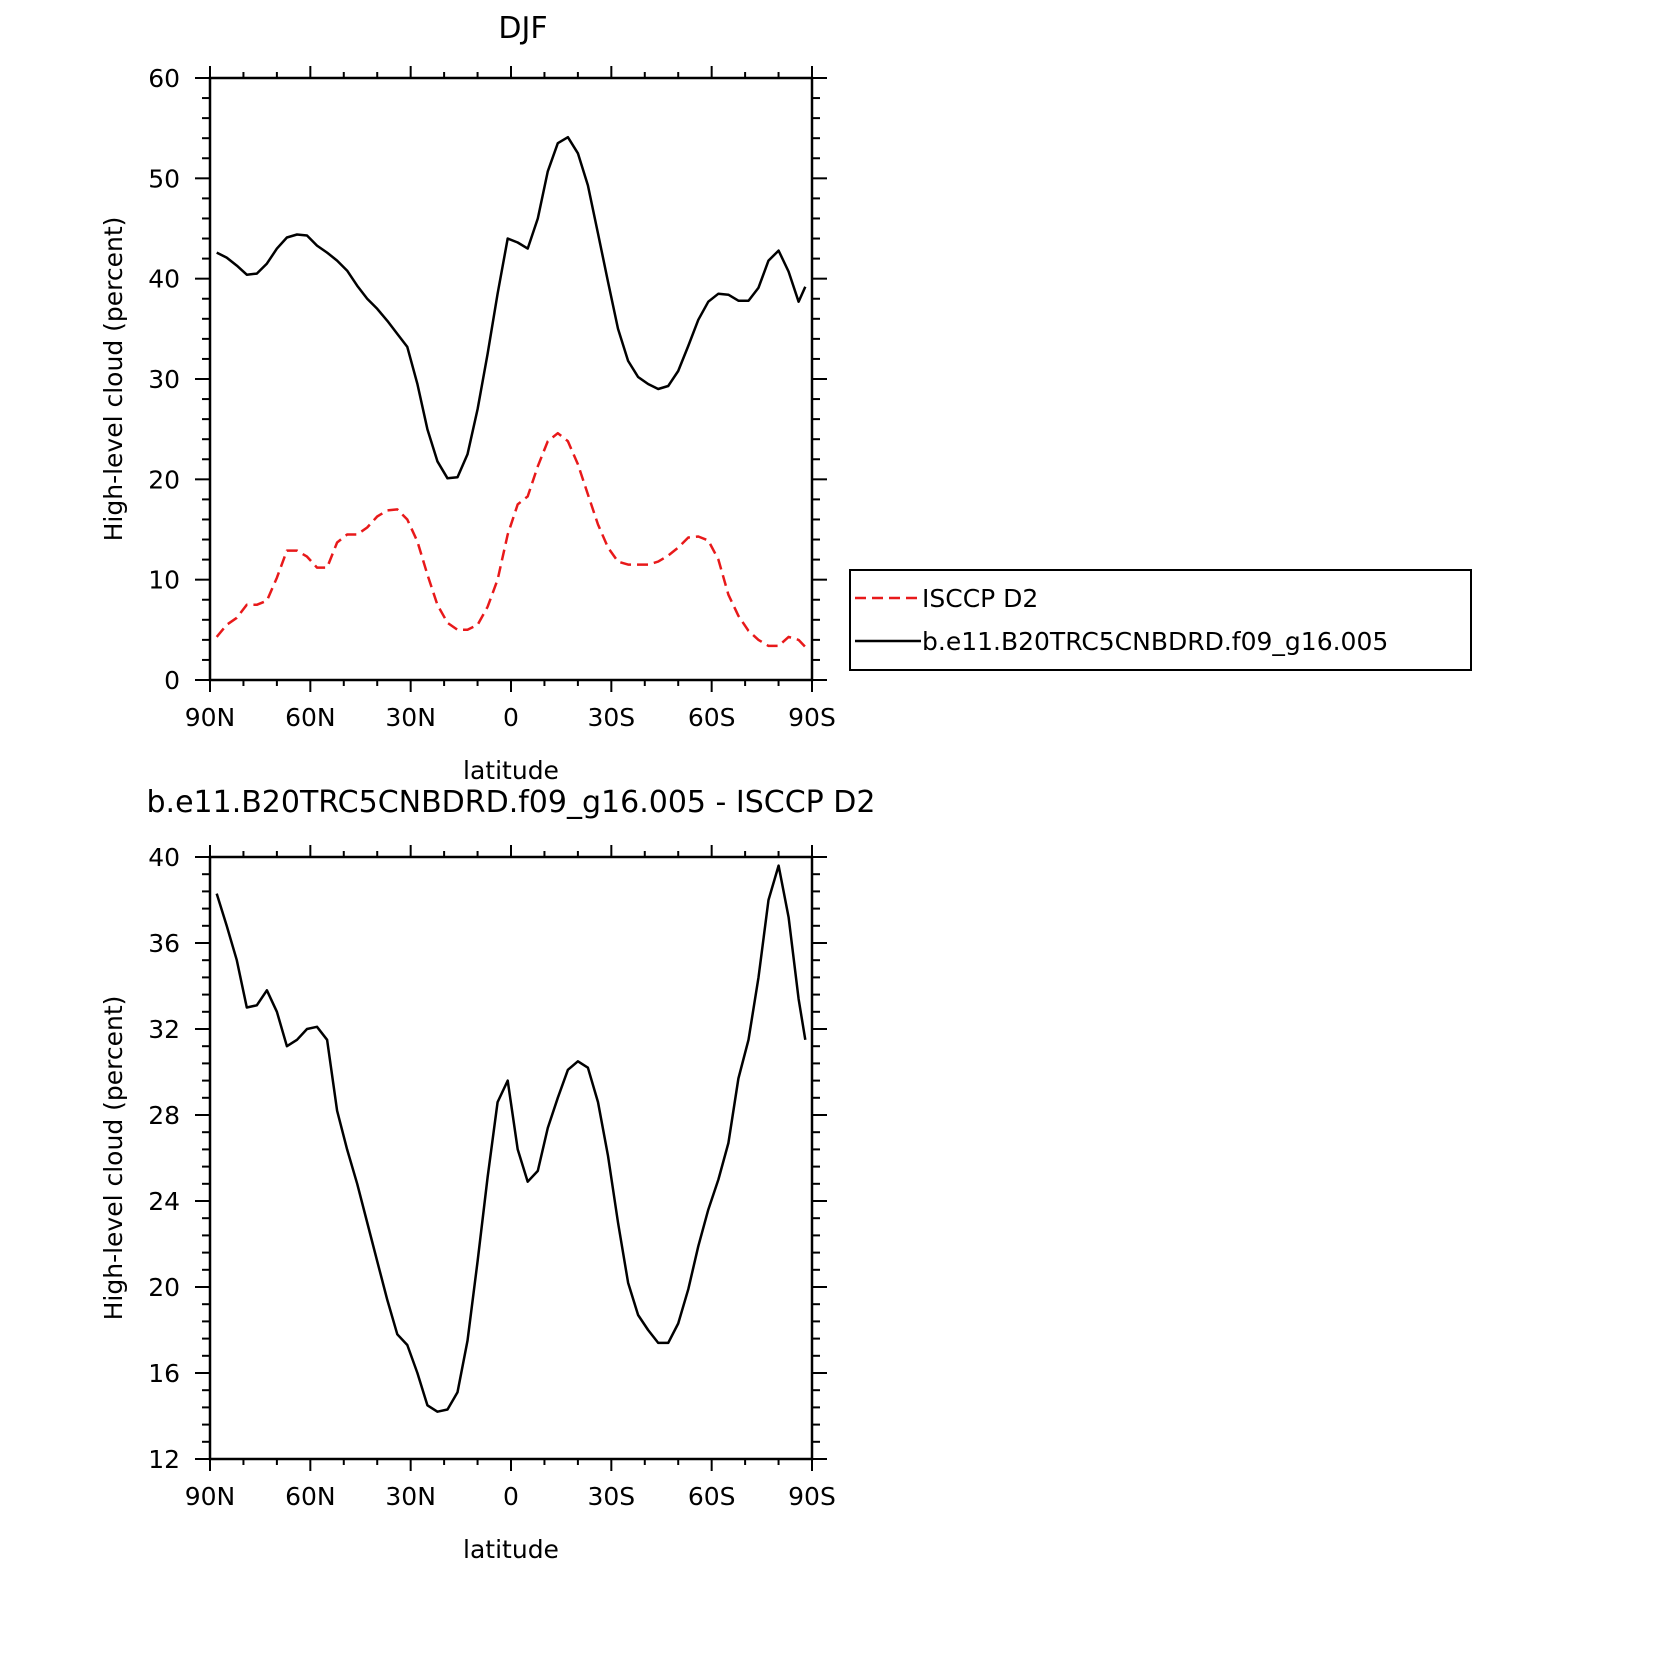 This screenshot has height=1653, width=1653. I want to click on bottom-panel-y-axis-label: High-level cloud (percent), so click(113, 1158).